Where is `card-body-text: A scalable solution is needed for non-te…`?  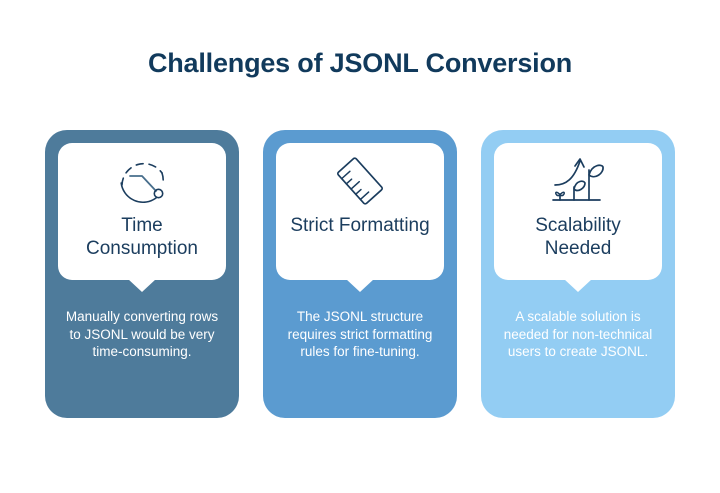
card-body-text: A scalable solution is needed for non-te… is located at coordinates (578, 334).